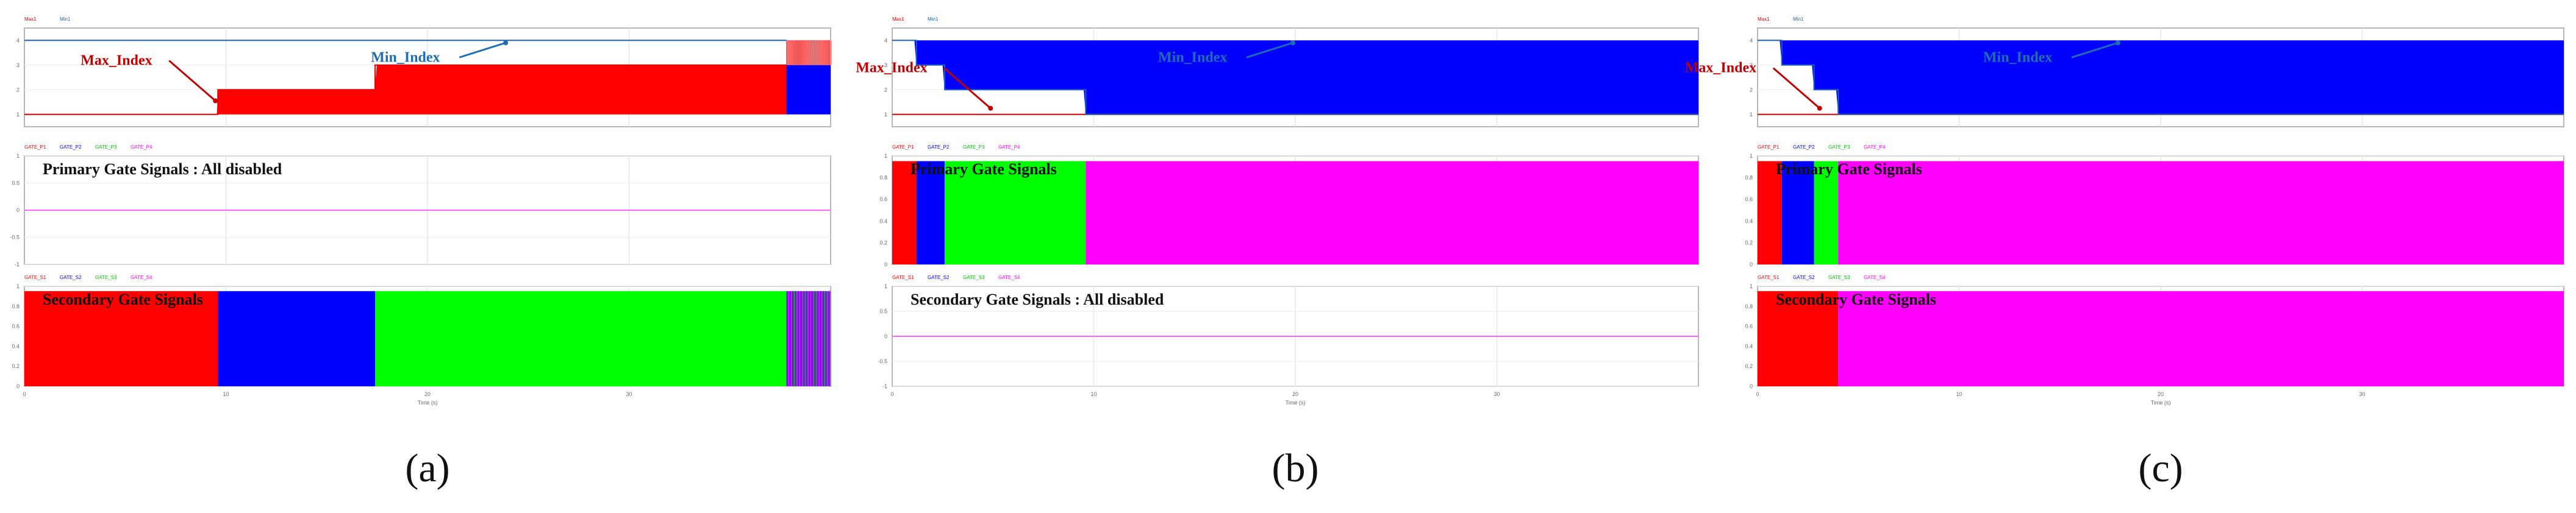 The height and width of the screenshot is (513, 2576). What do you see at coordinates (17, 264) in the screenshot?
I see `y-tick-label: -1` at bounding box center [17, 264].